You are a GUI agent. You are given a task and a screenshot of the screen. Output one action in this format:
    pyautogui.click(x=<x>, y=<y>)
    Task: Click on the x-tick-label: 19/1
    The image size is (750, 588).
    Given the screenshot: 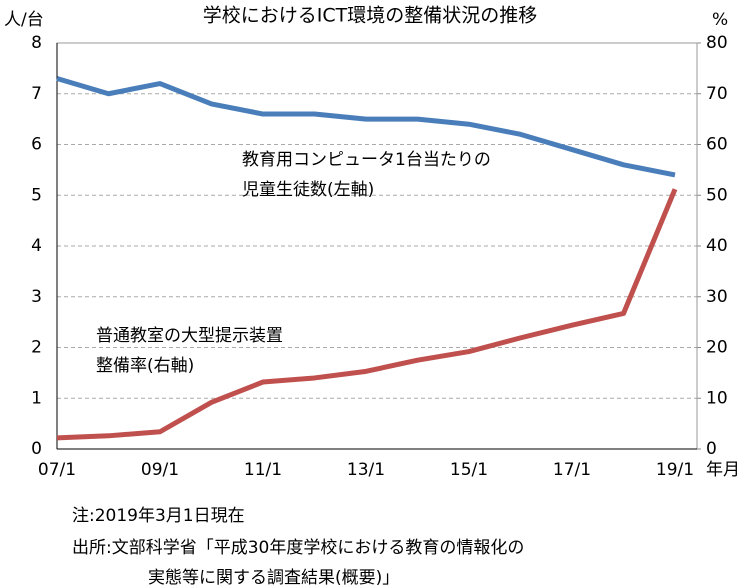 What is the action you would take?
    pyautogui.click(x=675, y=470)
    